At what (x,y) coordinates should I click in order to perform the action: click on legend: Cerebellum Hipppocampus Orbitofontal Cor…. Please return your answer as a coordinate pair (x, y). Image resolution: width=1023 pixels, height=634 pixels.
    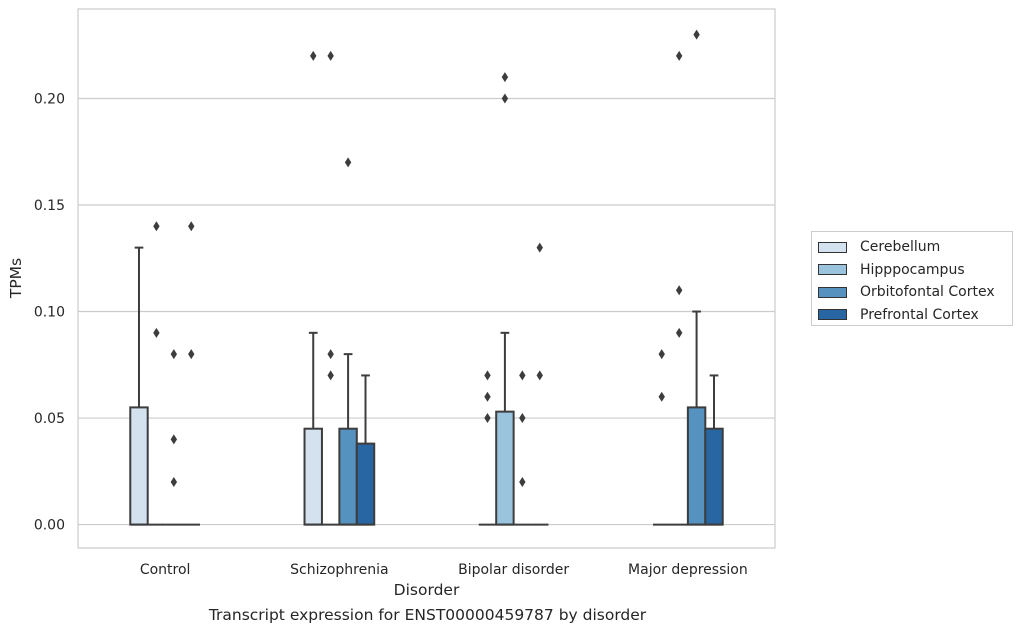
    Looking at the image, I should click on (912, 278).